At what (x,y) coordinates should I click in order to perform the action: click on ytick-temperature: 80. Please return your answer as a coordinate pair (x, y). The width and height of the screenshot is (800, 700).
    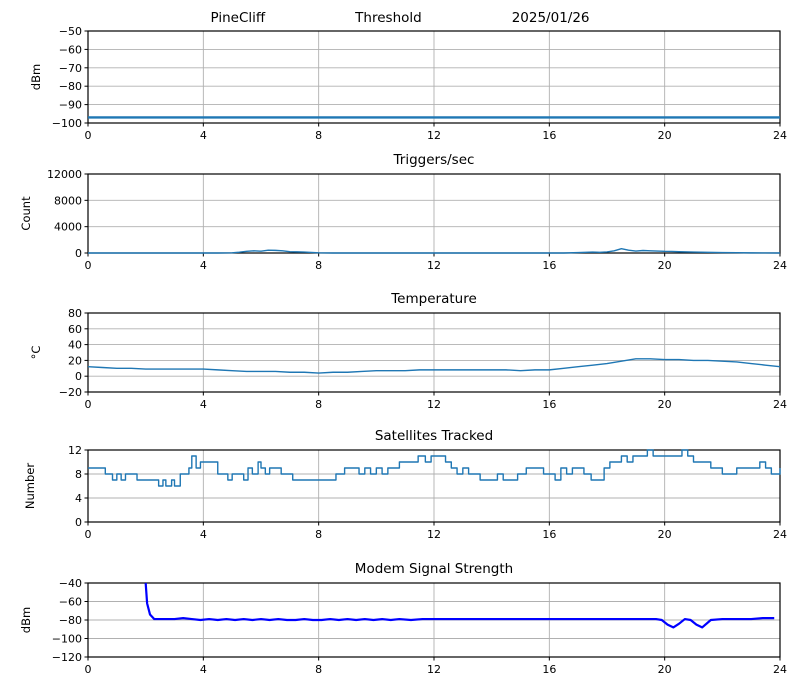
    Looking at the image, I should click on (75, 313).